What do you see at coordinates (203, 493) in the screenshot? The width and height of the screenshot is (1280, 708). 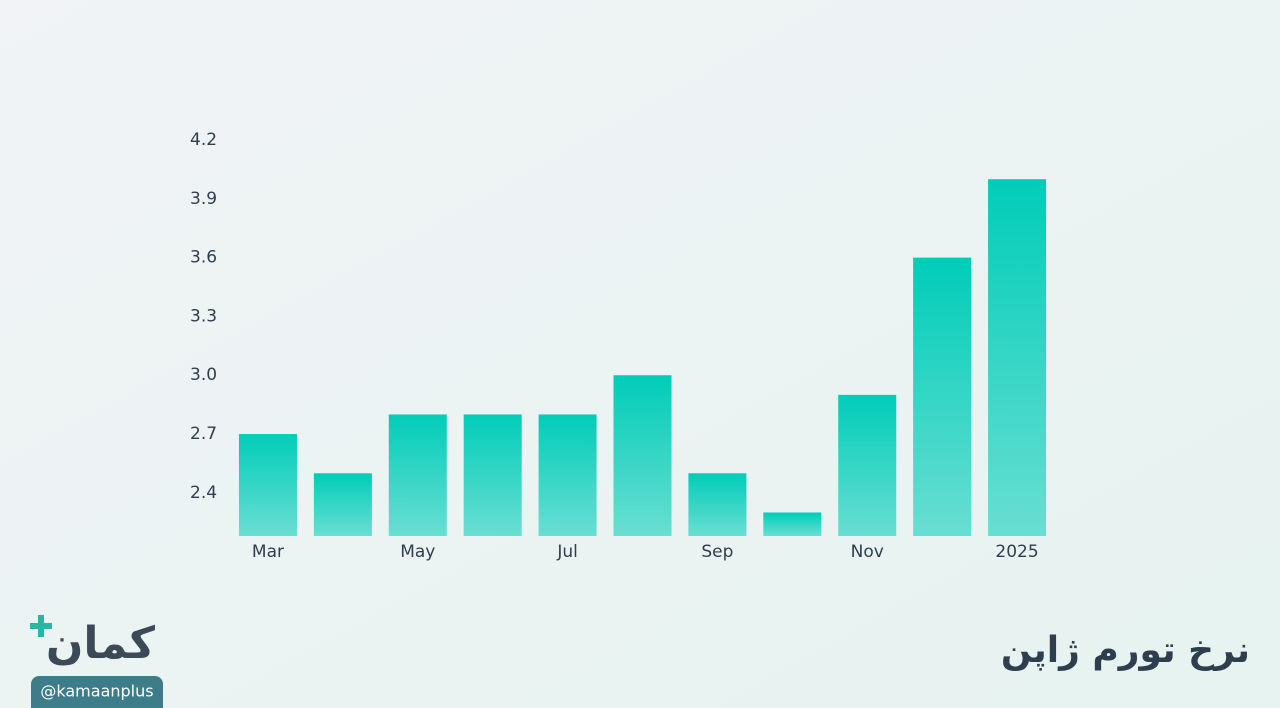 I see `y-tick-label: 2.4` at bounding box center [203, 493].